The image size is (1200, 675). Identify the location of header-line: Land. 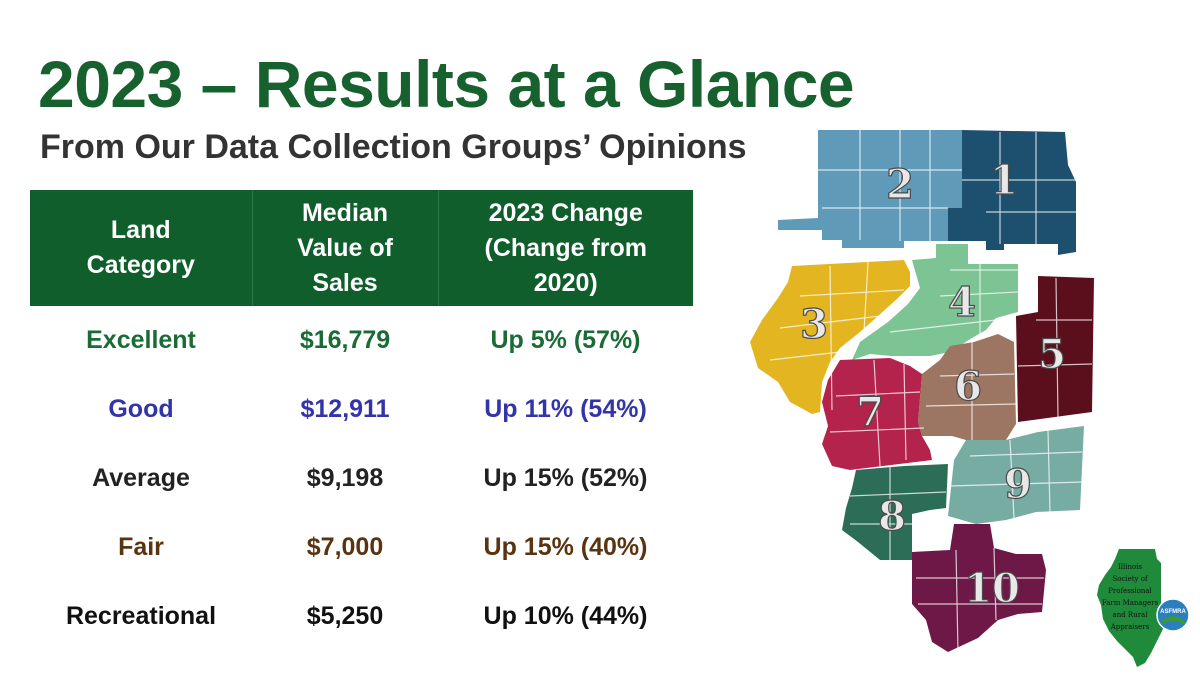
(140, 230).